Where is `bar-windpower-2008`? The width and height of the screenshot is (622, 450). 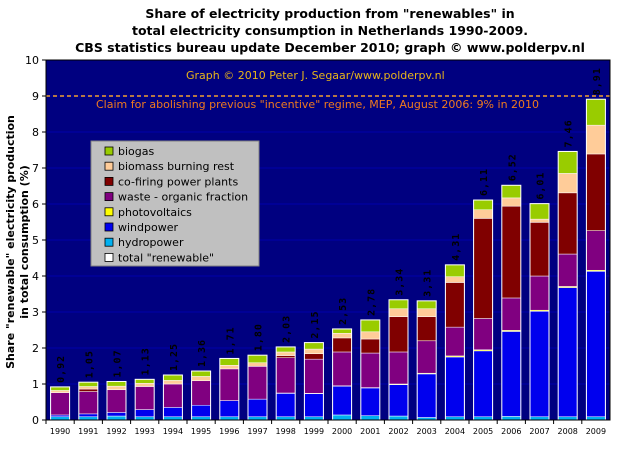
bar-windpower-2008 is located at coordinates (567, 352).